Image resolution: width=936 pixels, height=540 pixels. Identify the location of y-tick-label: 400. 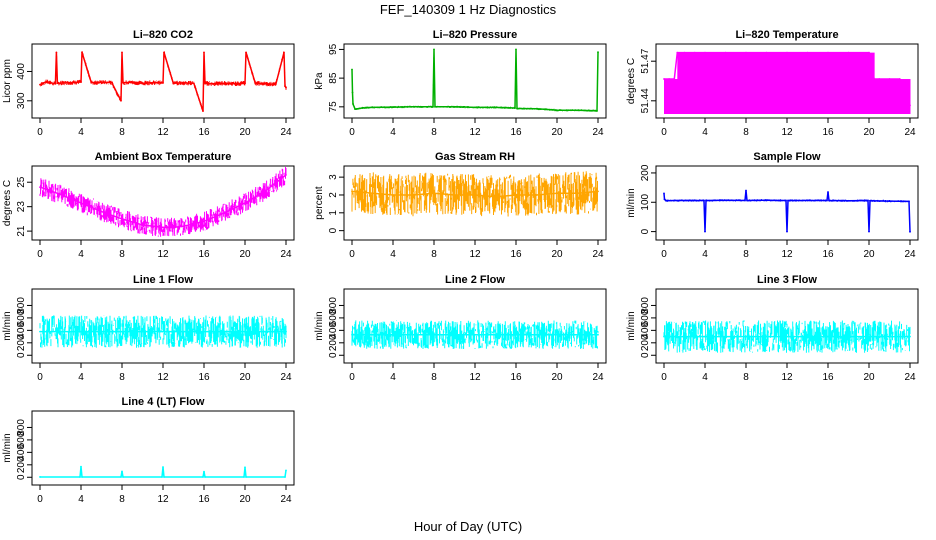
(21, 71).